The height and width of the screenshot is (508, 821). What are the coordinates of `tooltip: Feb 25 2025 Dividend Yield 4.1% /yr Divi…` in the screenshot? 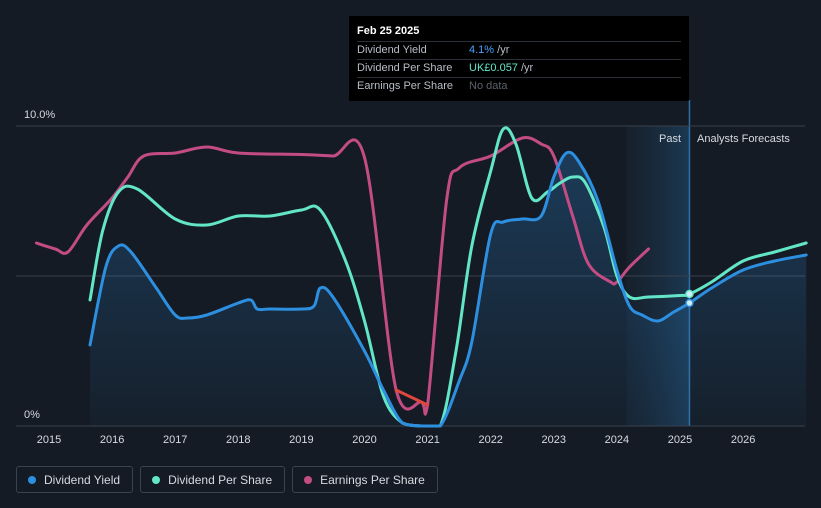 It's located at (519, 58).